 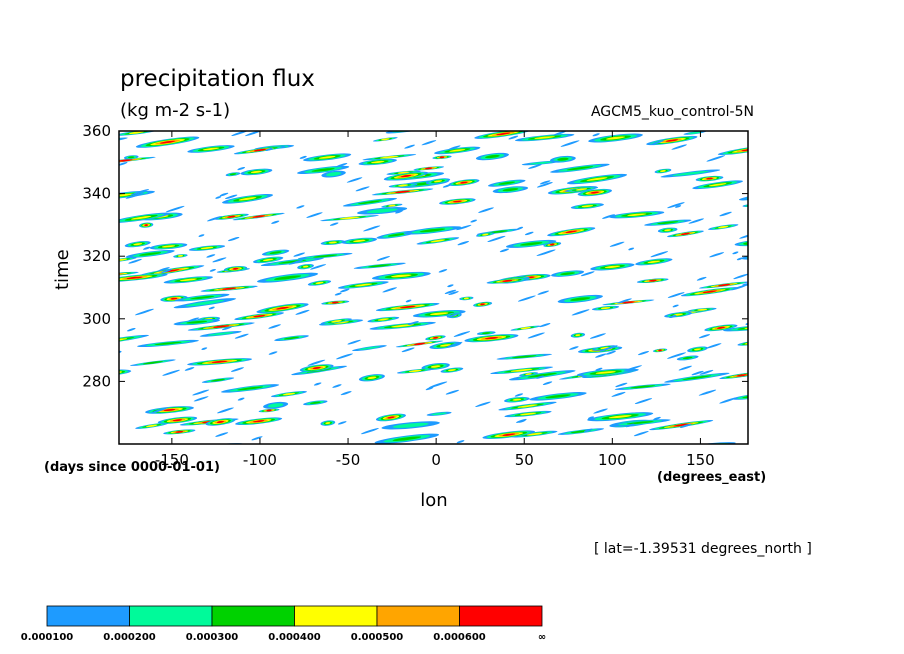 What do you see at coordinates (348, 460) in the screenshot?
I see `x-tick-label: -50` at bounding box center [348, 460].